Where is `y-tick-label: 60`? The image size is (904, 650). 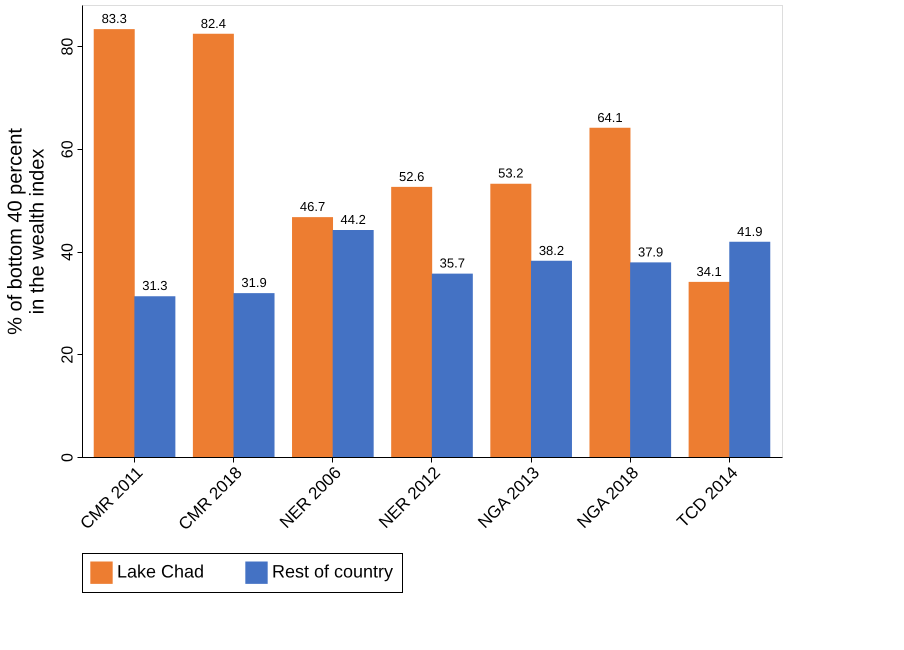
y-tick-label: 60 is located at coordinates (68, 149).